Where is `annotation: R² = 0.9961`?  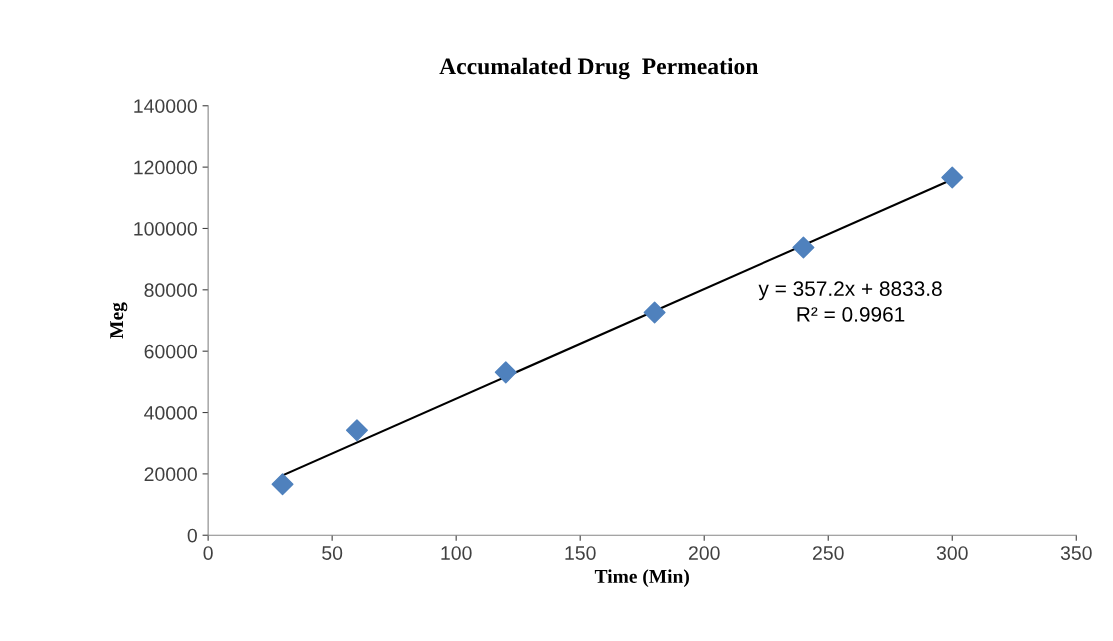 annotation: R² = 0.9961 is located at coordinates (851, 314).